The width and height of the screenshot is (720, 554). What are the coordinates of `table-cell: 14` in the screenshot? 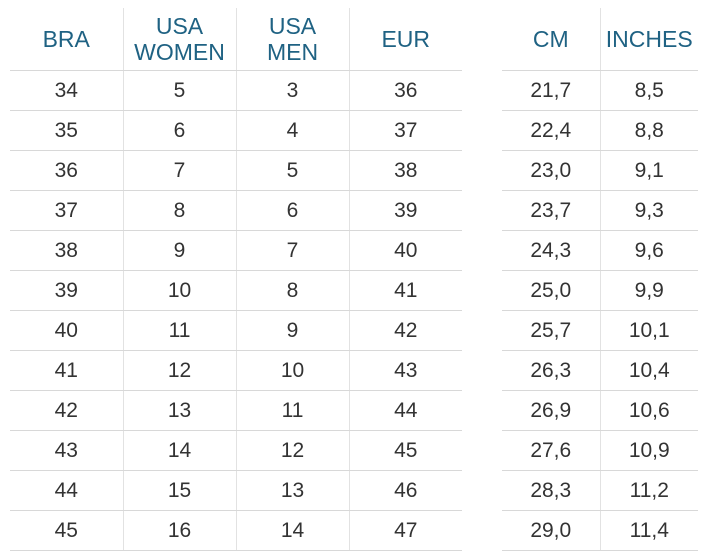 It's located at (179, 450).